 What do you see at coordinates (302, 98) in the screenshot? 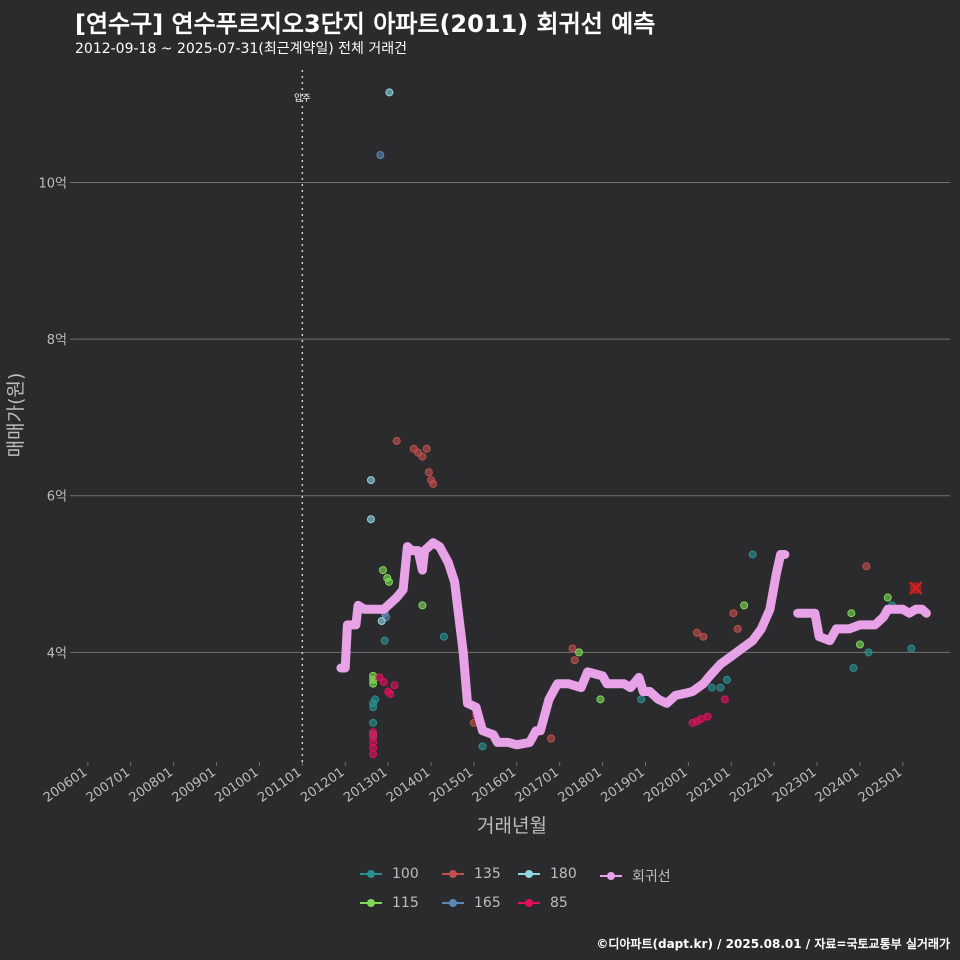
I see `move-in-label: 입주` at bounding box center [302, 98].